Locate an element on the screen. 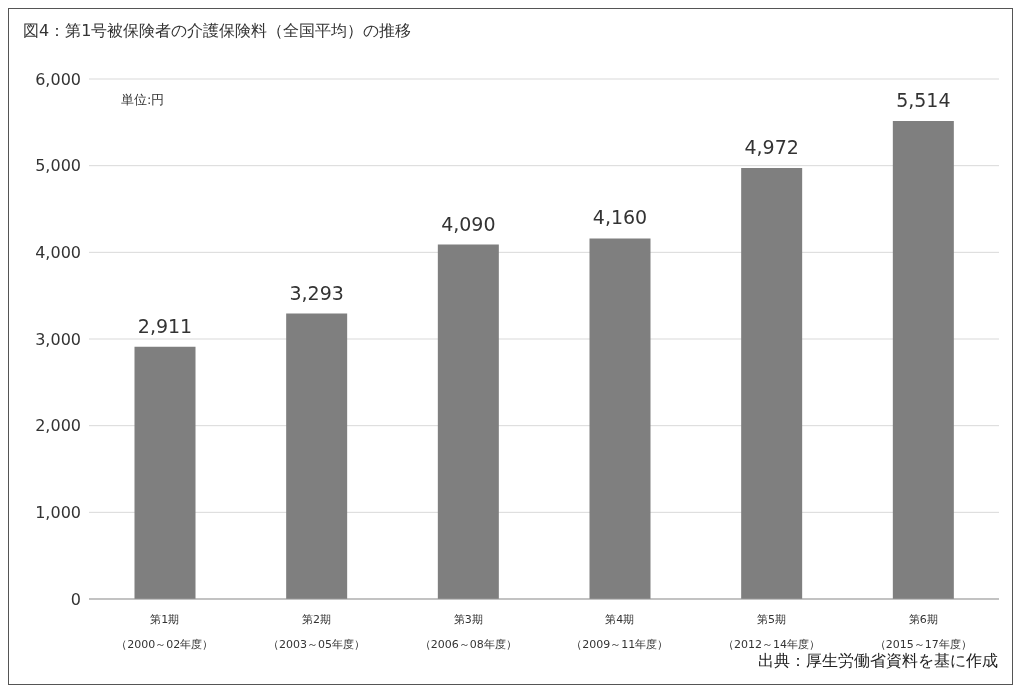 The width and height of the screenshot is (1023, 695). x-tick-label: 第5期（2012～14年度） is located at coordinates (771, 632).